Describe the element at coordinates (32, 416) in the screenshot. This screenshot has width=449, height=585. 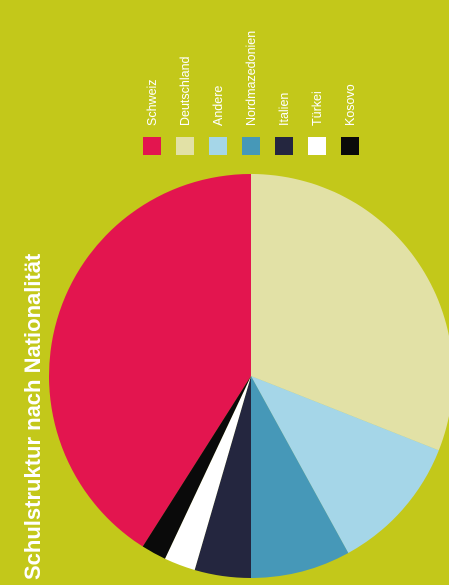
I see `chart-title: Schulstruktur nach Nationalität` at that location.